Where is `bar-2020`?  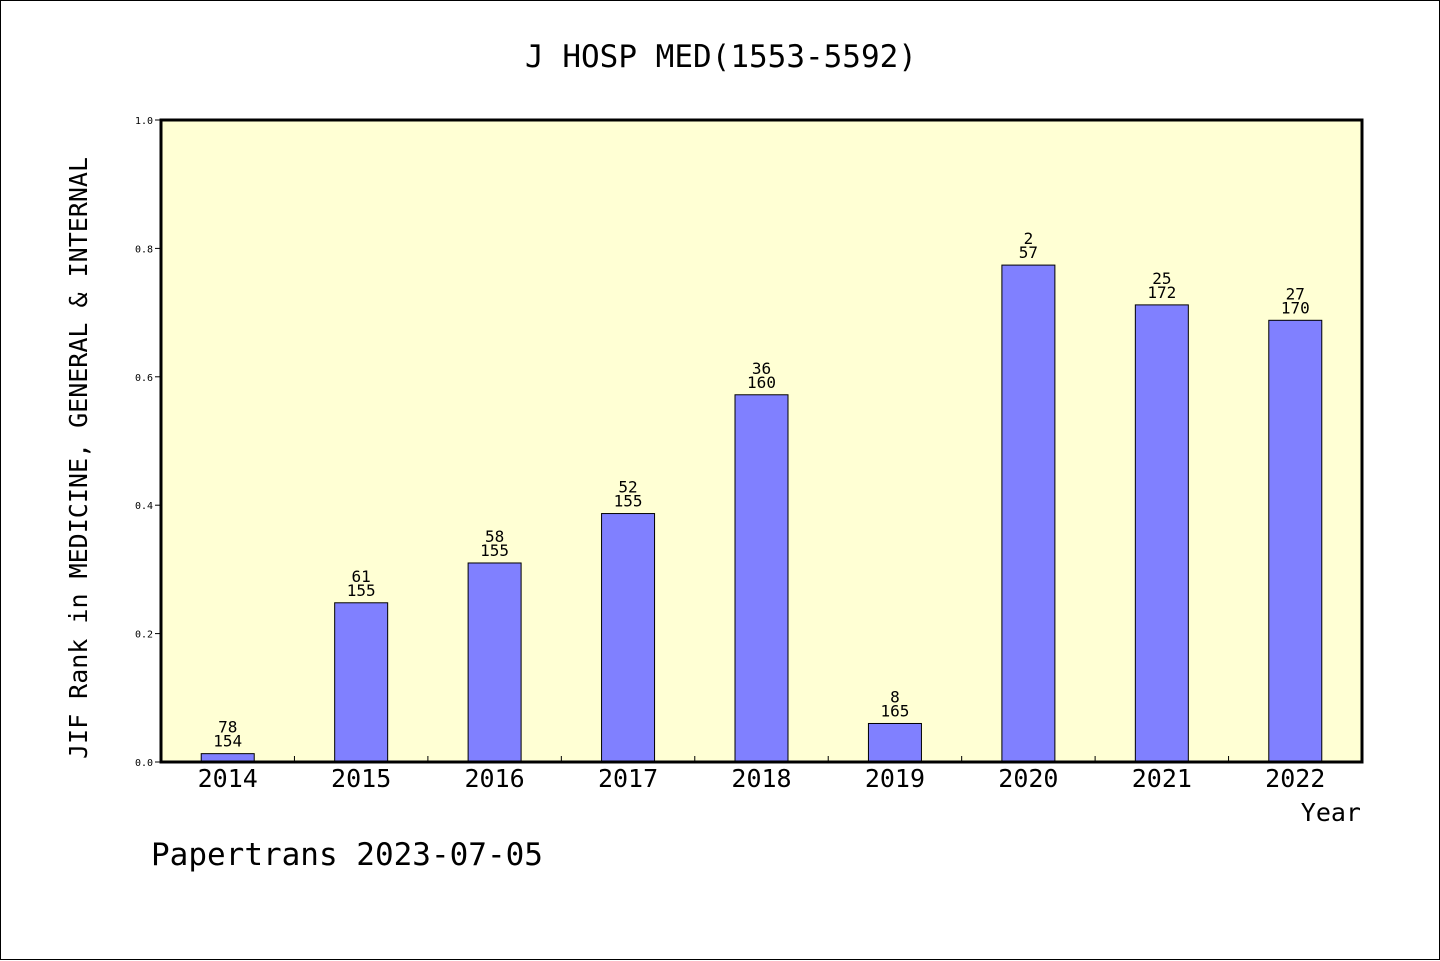
bar-2020 is located at coordinates (1028, 513).